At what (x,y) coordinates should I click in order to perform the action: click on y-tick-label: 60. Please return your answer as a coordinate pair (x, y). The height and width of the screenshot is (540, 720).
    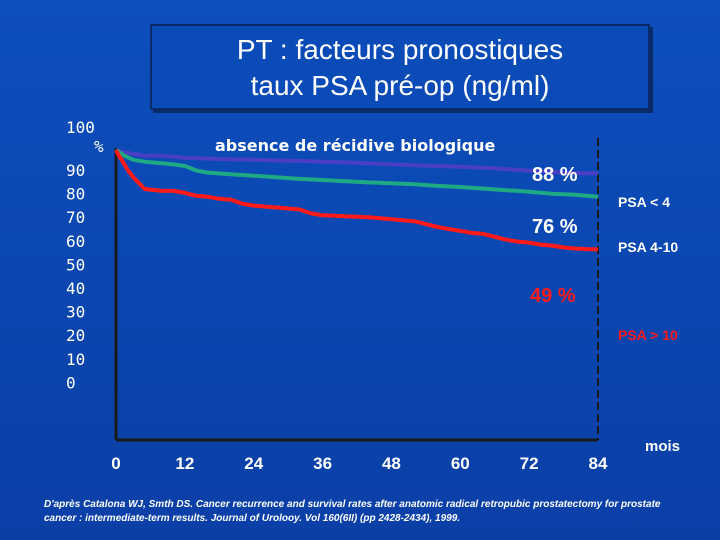
    Looking at the image, I should click on (75, 241).